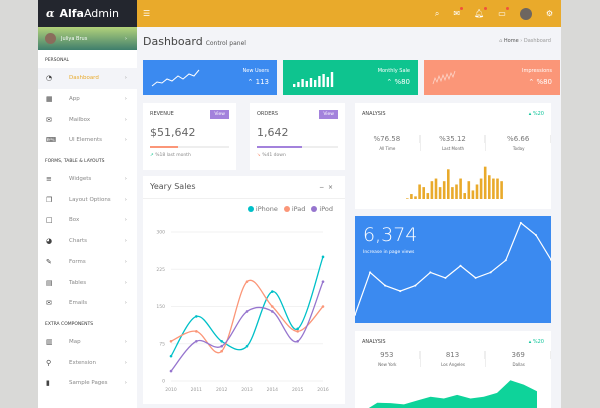 The height and width of the screenshot is (408, 600). I want to click on logo: α AlfaAdmin, so click(87, 13).